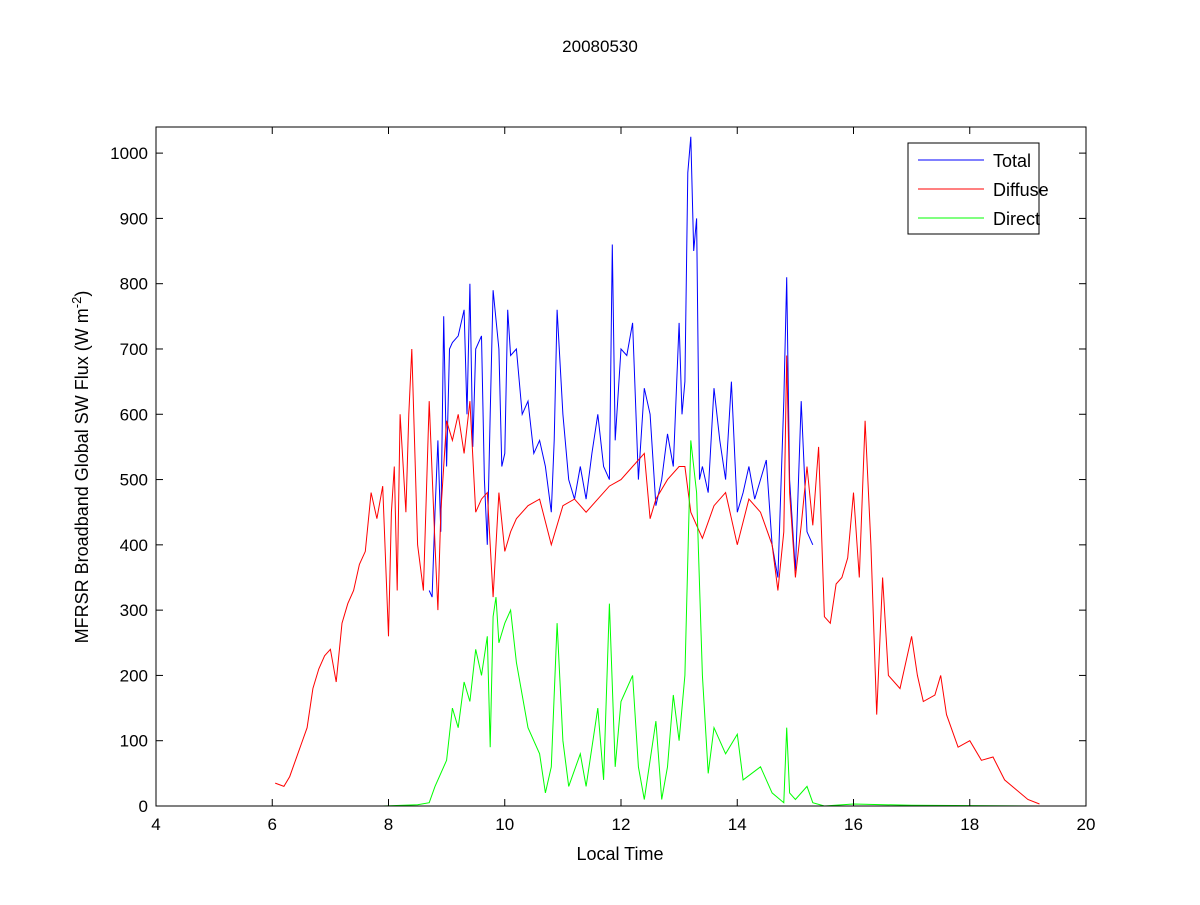 This screenshot has width=1200, height=905. Describe the element at coordinates (1086, 824) in the screenshot. I see `x-tick-label: 20` at that location.